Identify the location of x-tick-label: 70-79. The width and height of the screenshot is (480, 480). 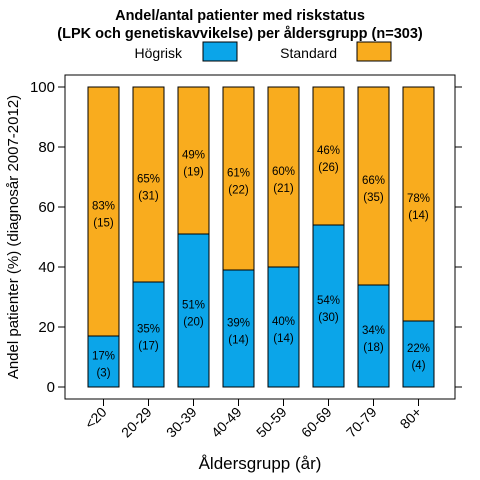
(361, 422).